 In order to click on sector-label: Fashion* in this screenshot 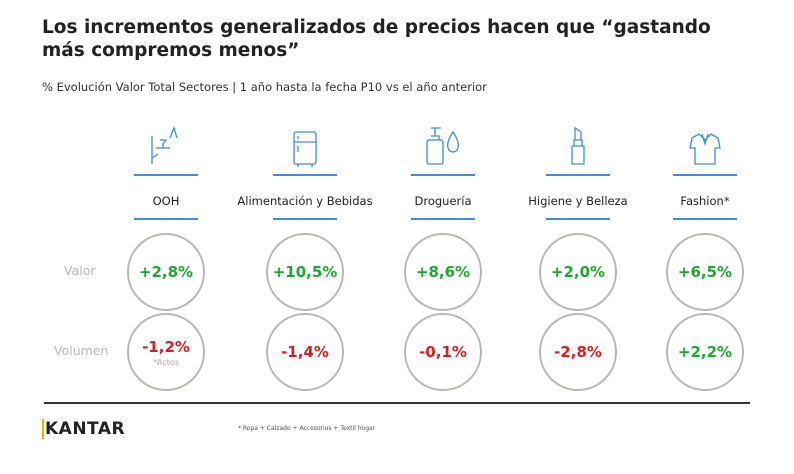, I will do `click(705, 201)`.